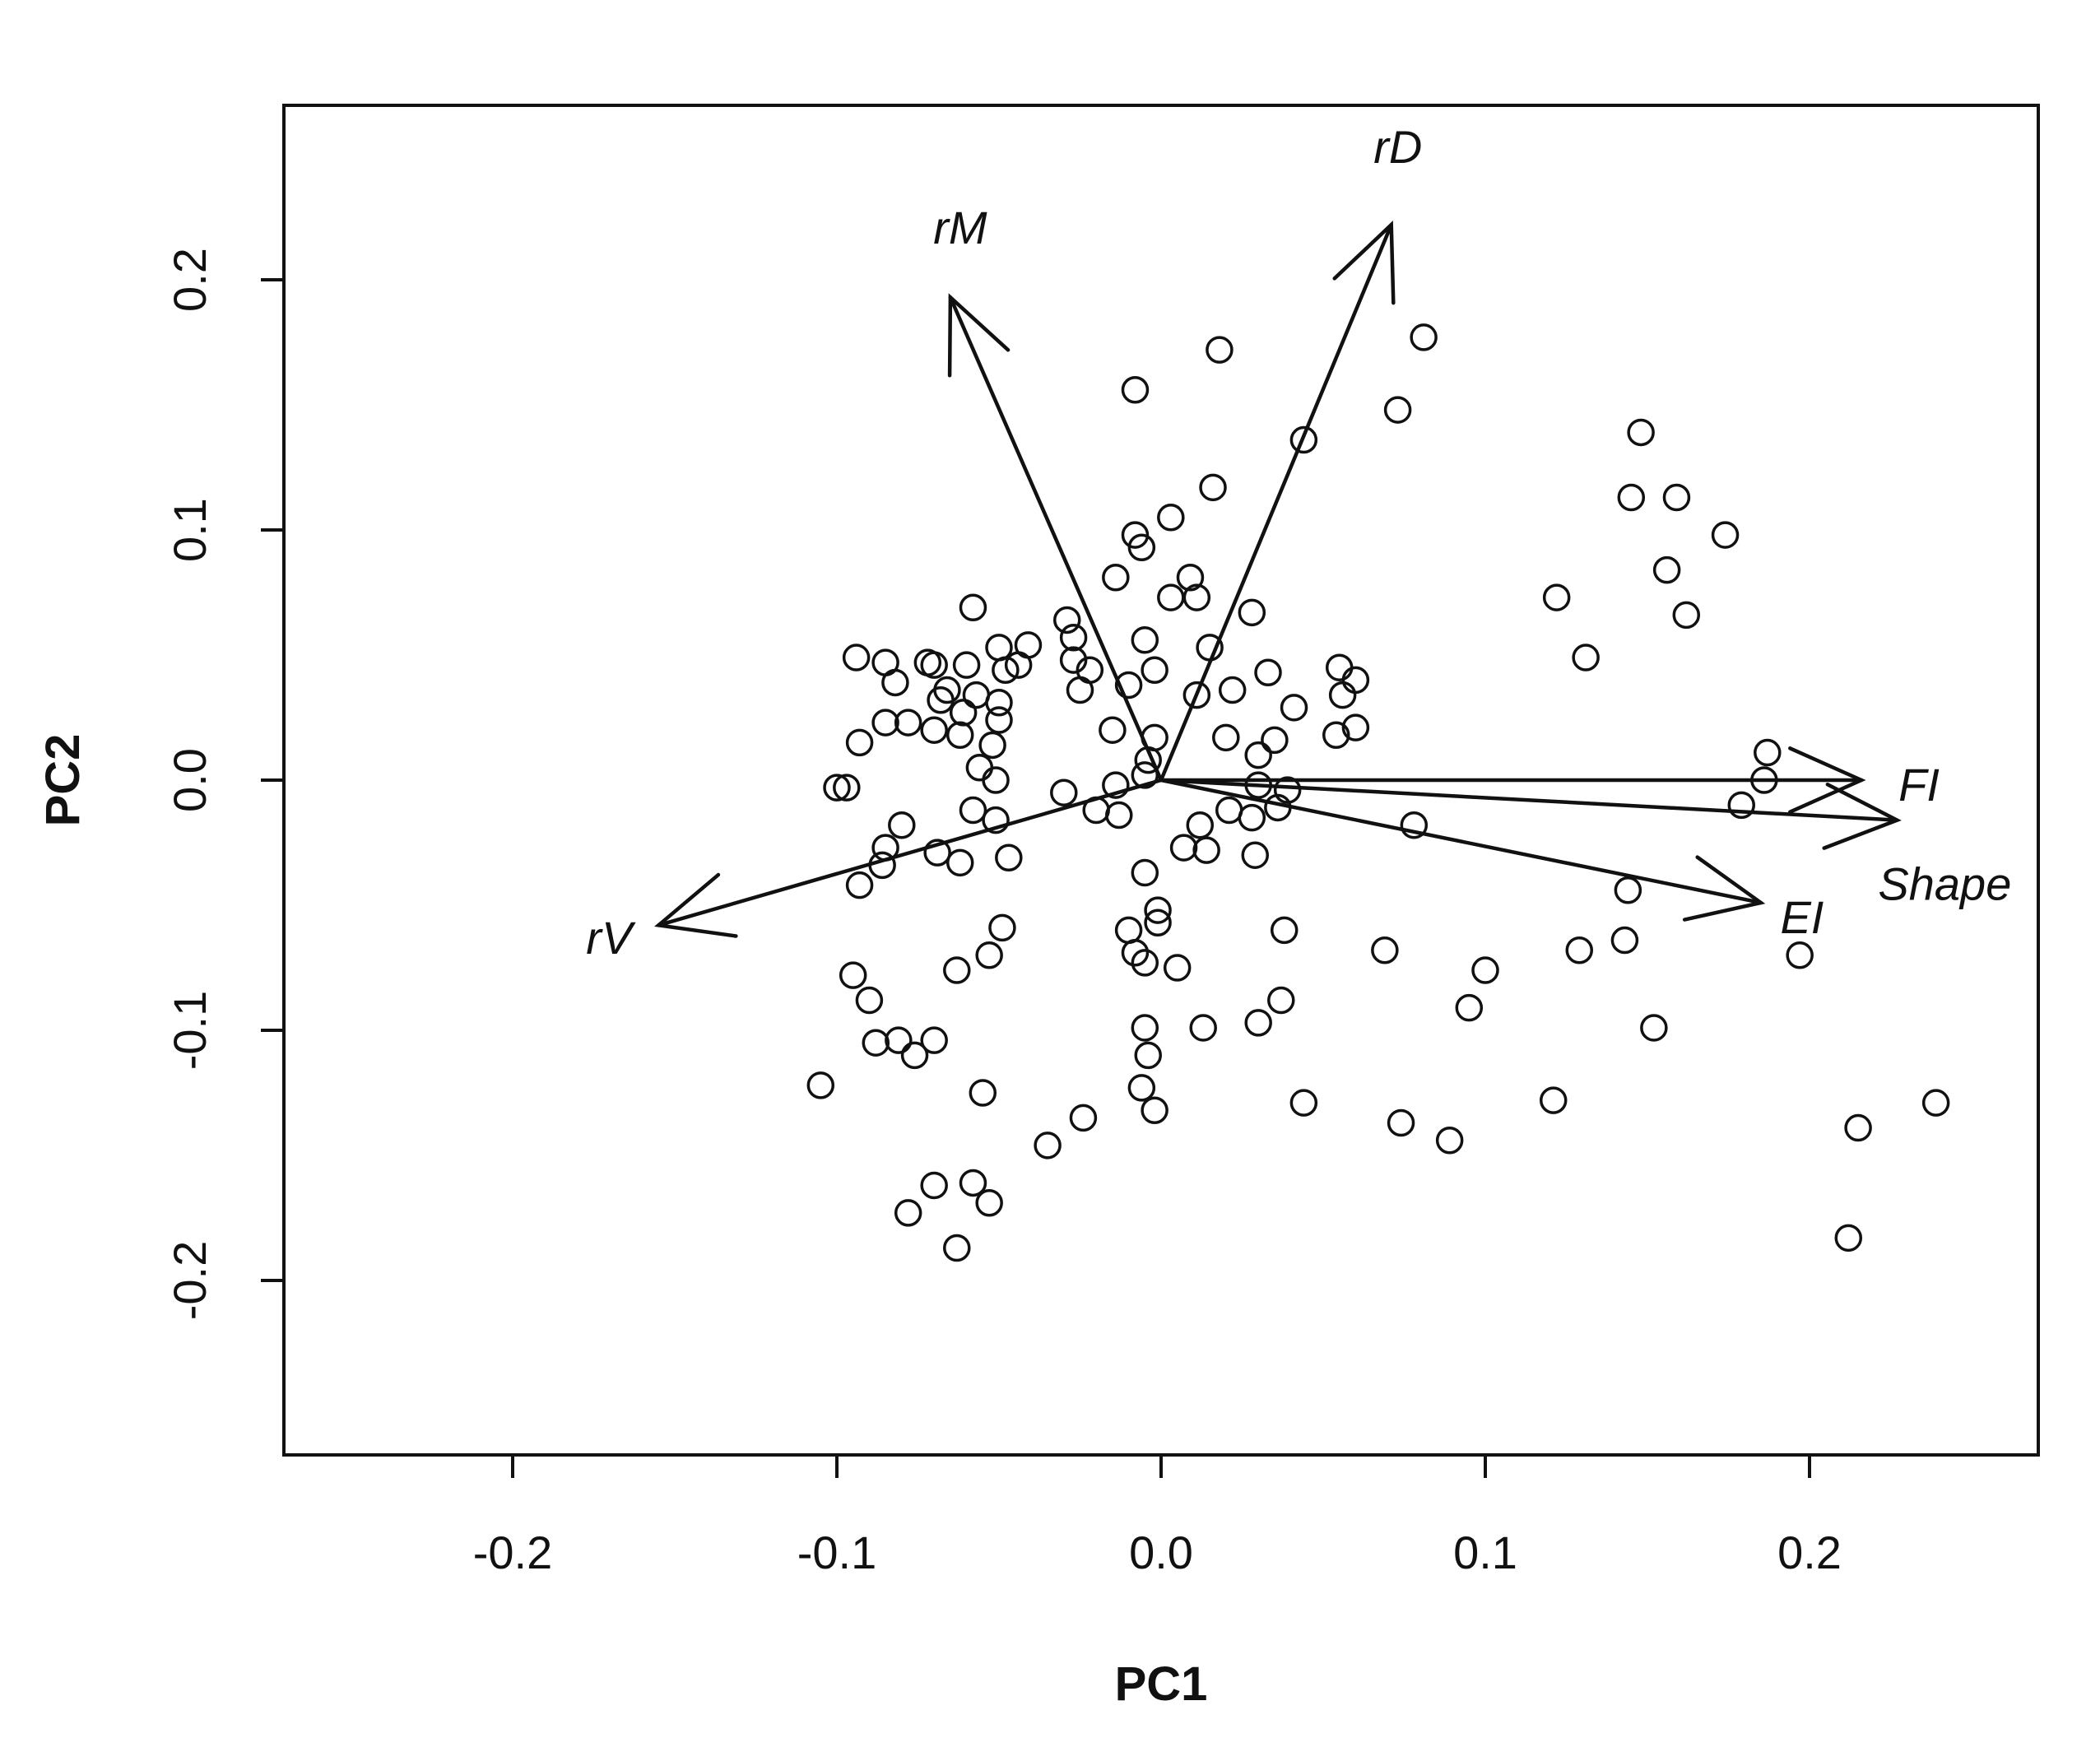 This screenshot has height=1738, width=2100. What do you see at coordinates (1945, 883) in the screenshot?
I see `vector-label: Shape` at bounding box center [1945, 883].